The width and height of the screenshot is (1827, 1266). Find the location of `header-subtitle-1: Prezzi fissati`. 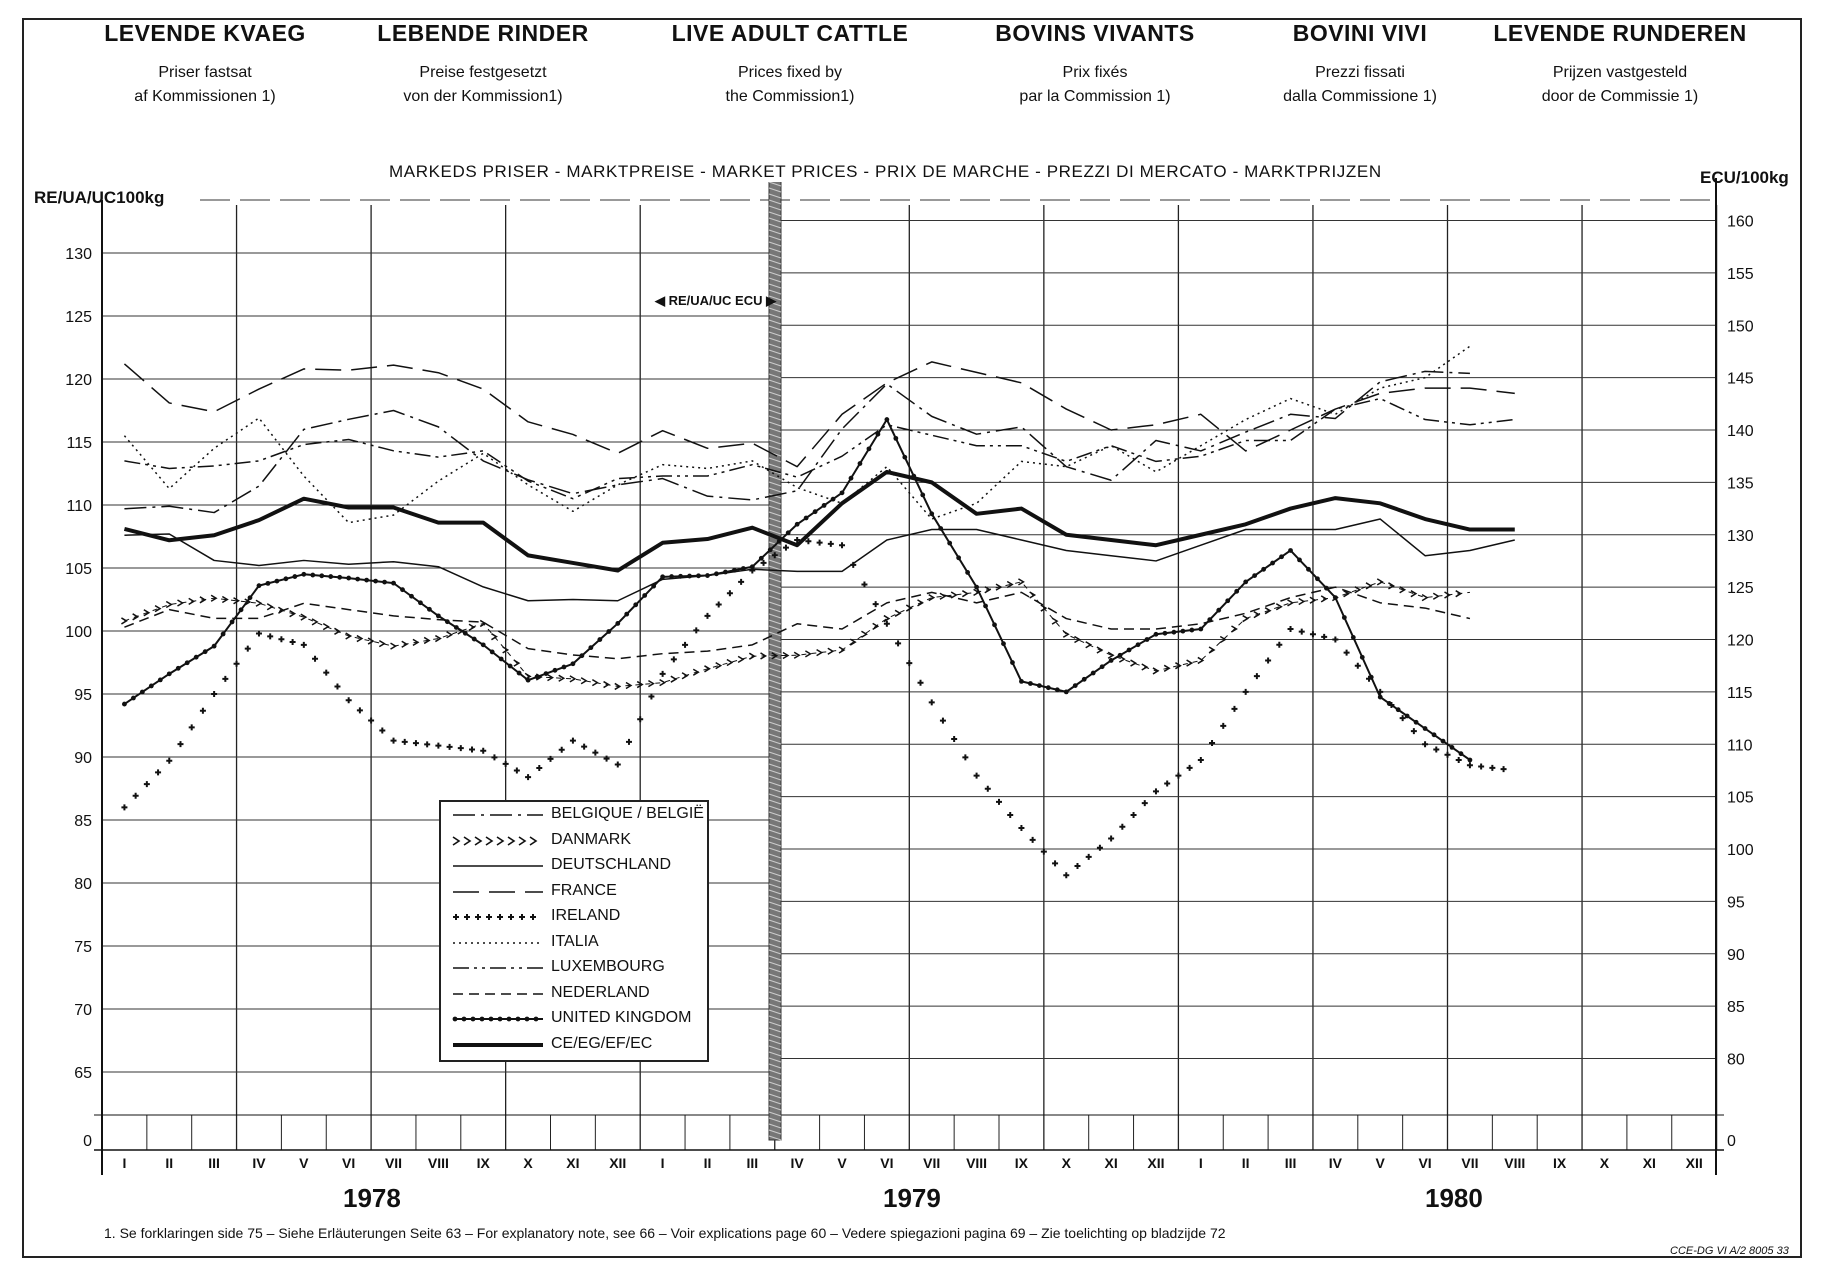

header-subtitle-1: Prezzi fissati is located at coordinates (1360, 72).